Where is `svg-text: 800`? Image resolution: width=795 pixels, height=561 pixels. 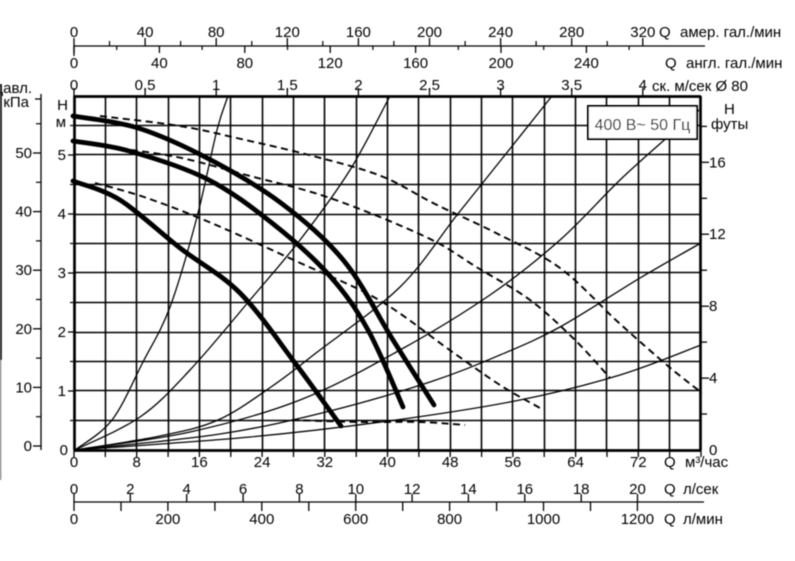
svg-text: 800 is located at coordinates (449, 519).